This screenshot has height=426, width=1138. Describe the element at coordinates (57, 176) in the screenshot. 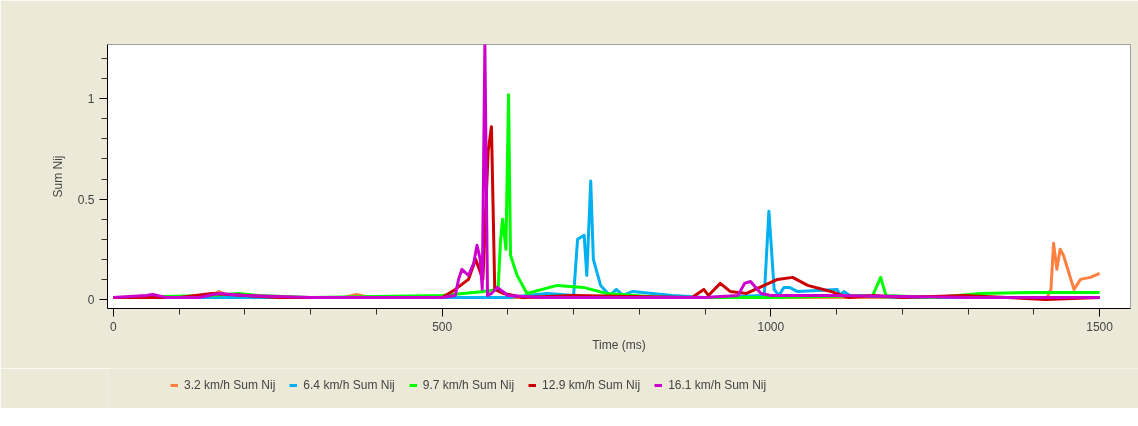

I see `y-axis-title: Sum Nij` at that location.